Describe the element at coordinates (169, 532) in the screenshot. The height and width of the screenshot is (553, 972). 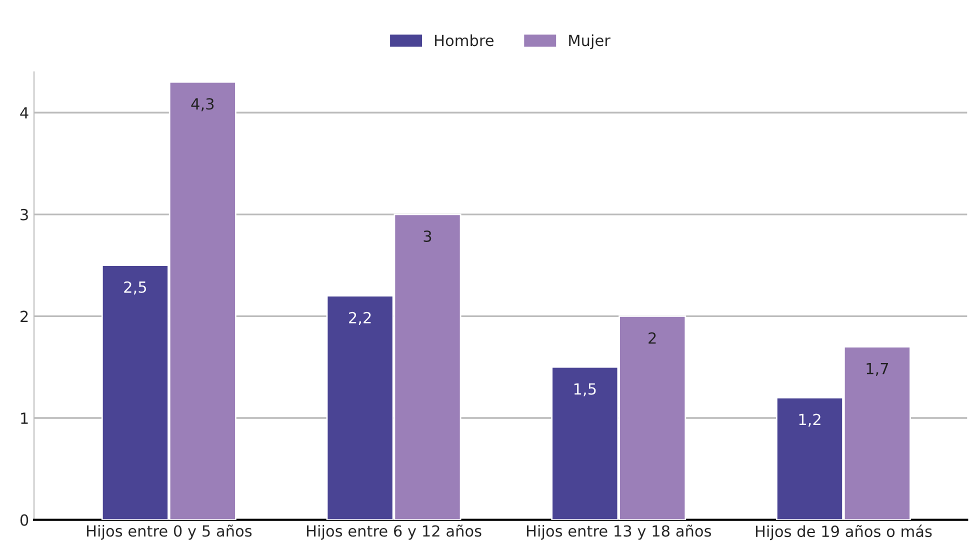
I see `x-tick-label: Hijos entre 0 y 5 años` at that location.